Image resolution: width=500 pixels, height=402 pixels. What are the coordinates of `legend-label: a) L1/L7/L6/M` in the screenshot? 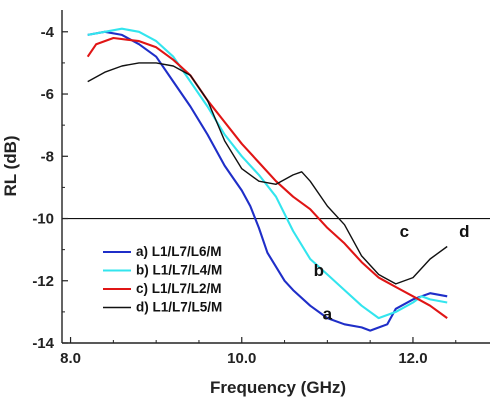 It's located at (179, 251).